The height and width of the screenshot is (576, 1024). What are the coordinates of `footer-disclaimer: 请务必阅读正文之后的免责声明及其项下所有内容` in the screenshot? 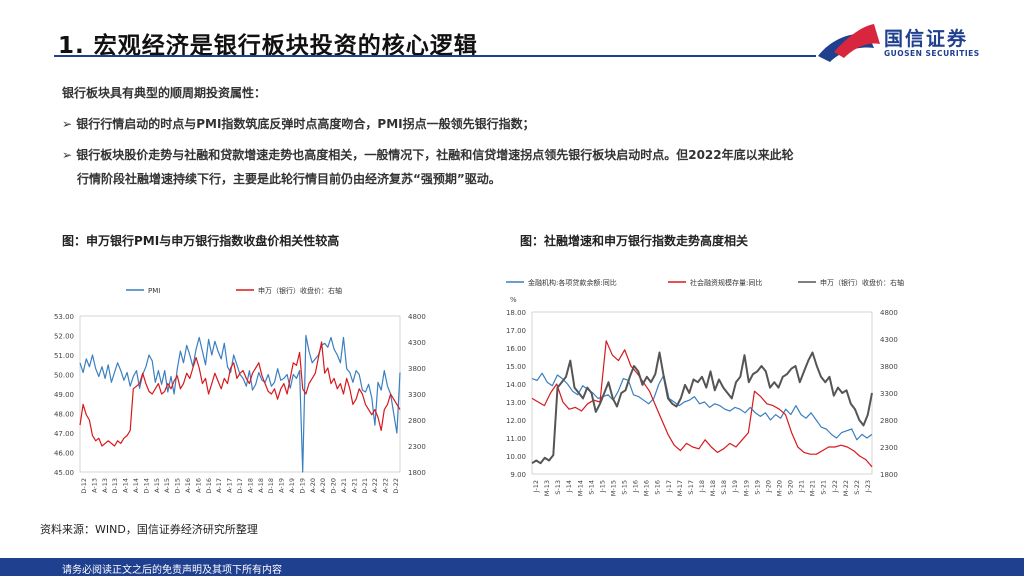 It's located at (172, 570).